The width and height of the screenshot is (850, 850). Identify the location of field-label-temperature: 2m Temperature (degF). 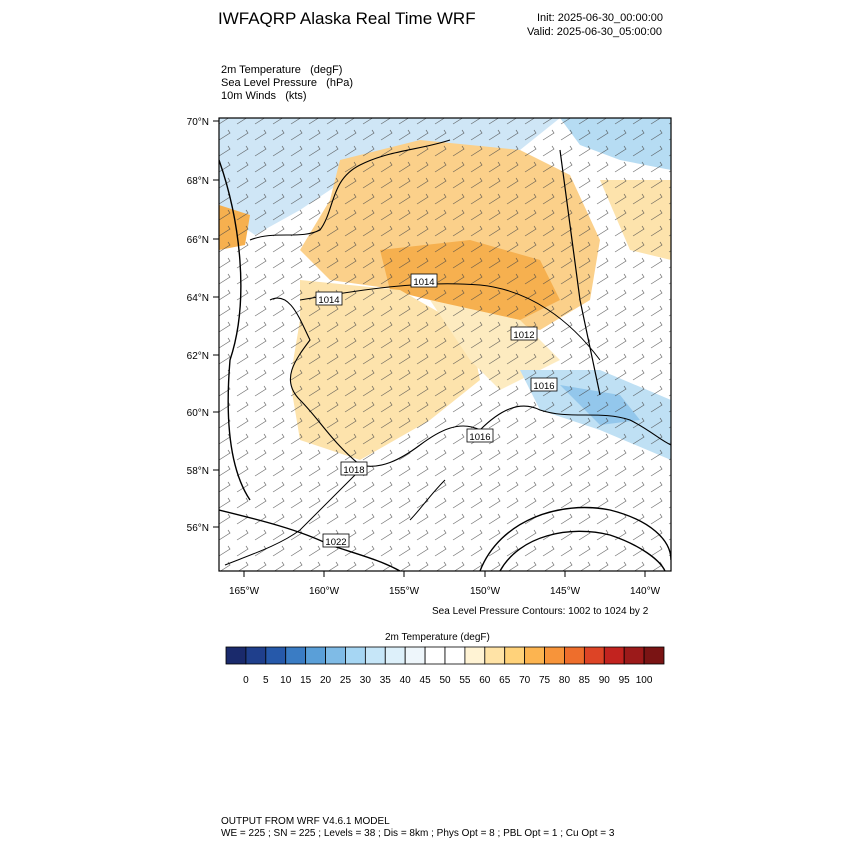
(281, 70).